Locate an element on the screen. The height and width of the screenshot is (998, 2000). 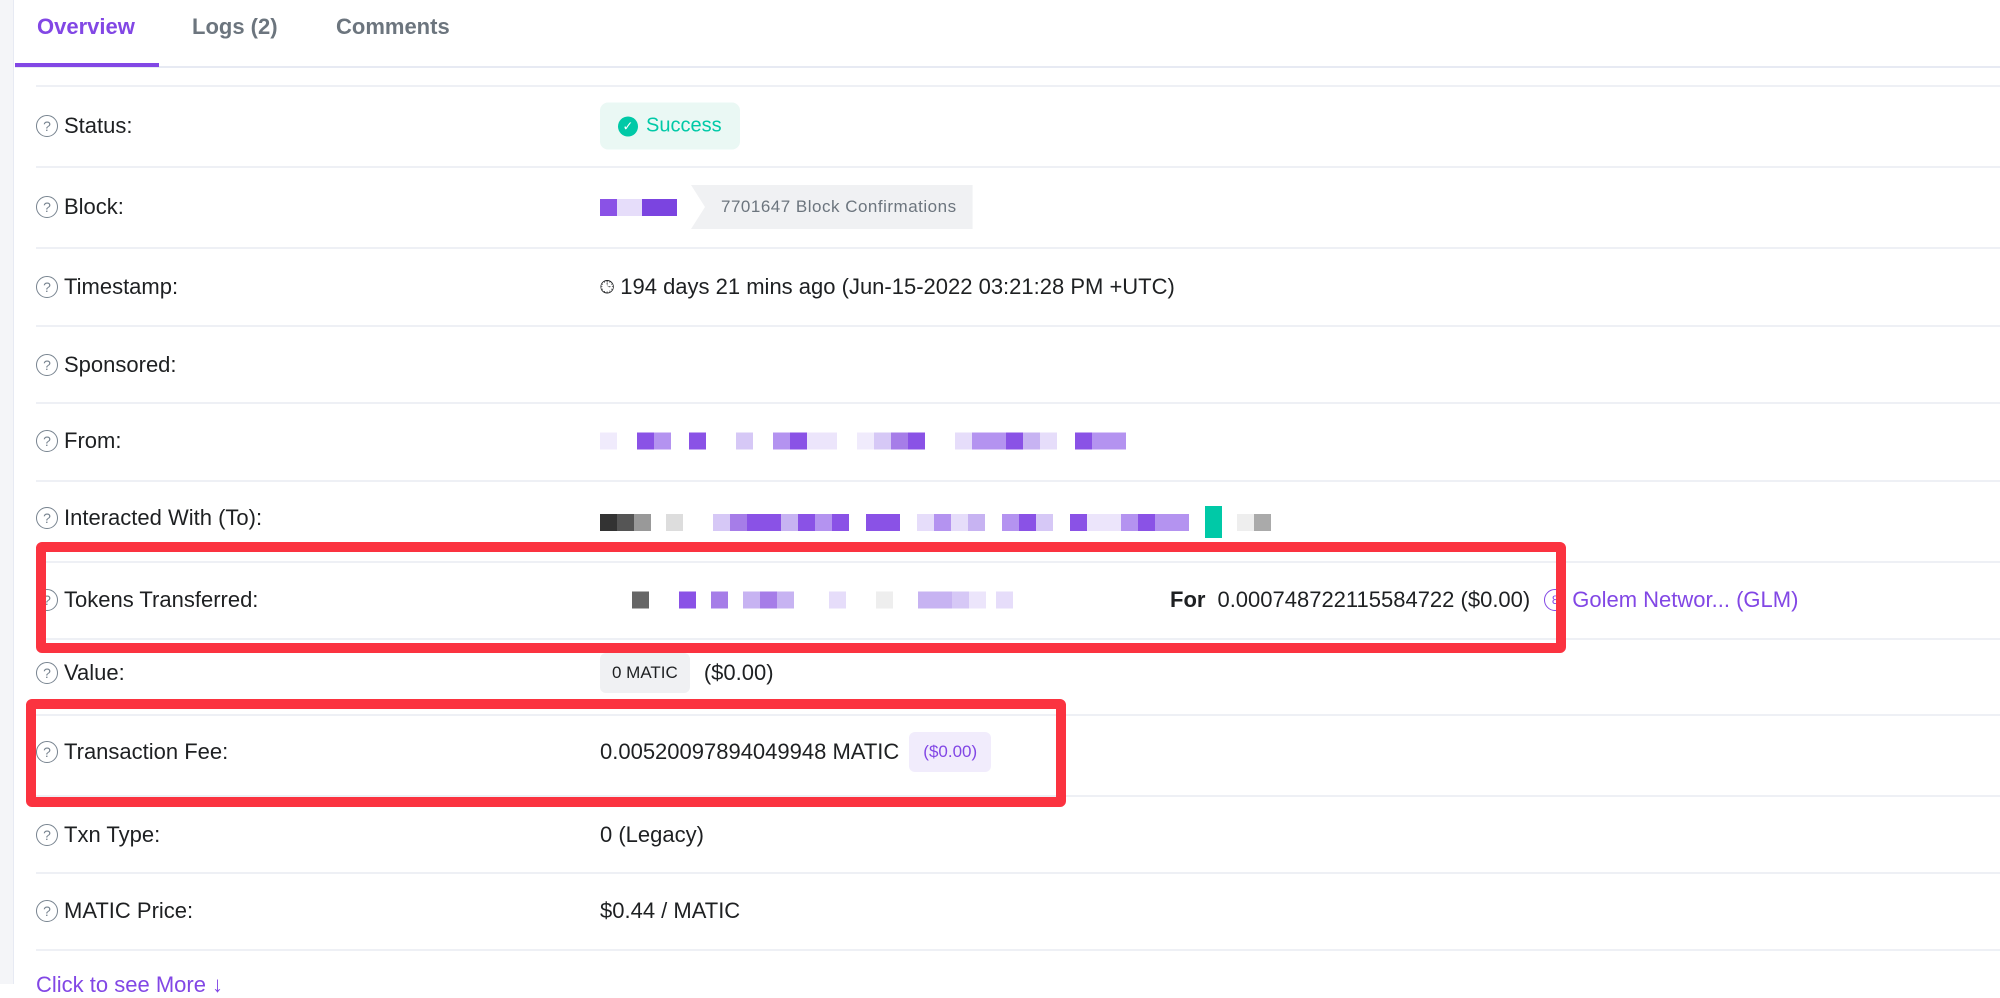
see-more-link: Click to see More ↓ is located at coordinates (130, 984).